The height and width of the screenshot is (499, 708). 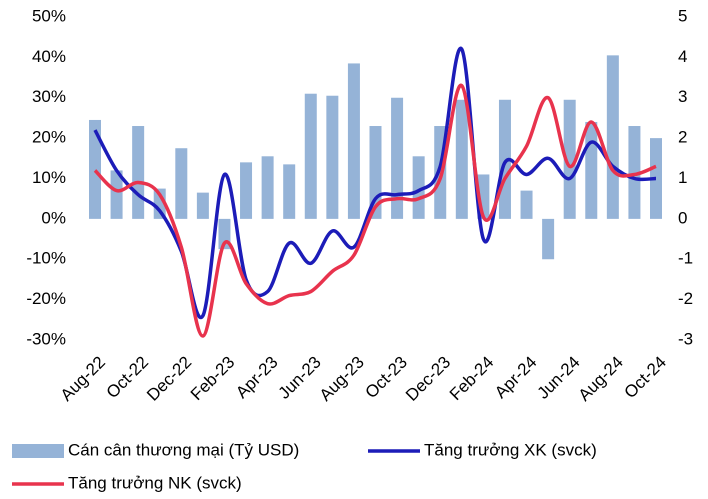 What do you see at coordinates (183, 449) in the screenshot?
I see `legend-label: Cán cân thương mại (Tỷ USD)` at bounding box center [183, 449].